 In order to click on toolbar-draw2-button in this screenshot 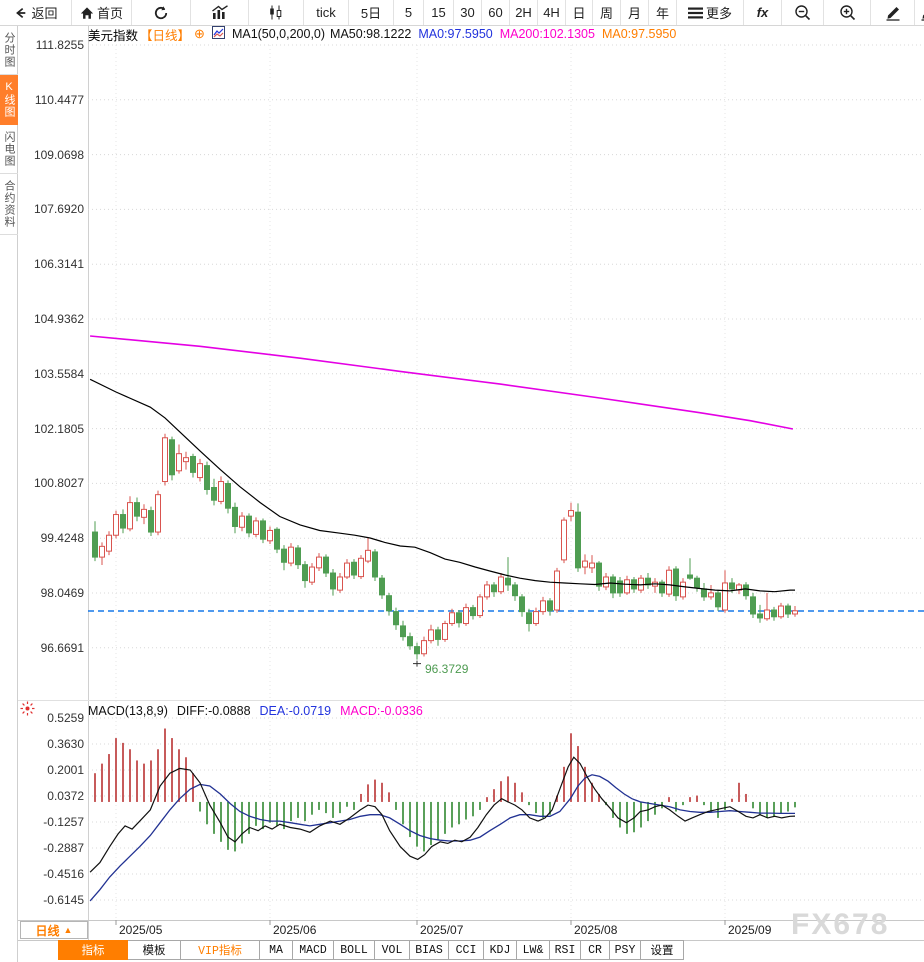, I will do `click(919, 12)`.